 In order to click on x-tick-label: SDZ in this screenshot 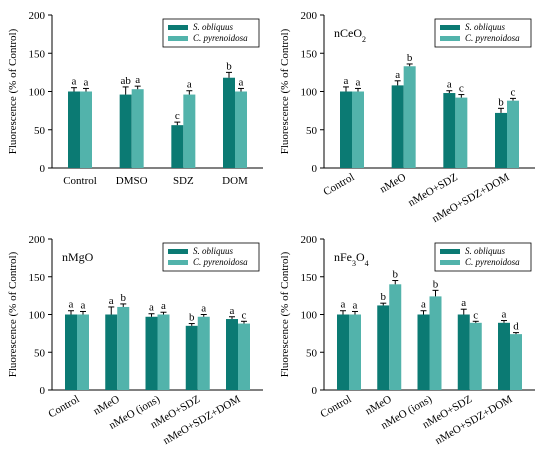, I will do `click(183, 181)`.